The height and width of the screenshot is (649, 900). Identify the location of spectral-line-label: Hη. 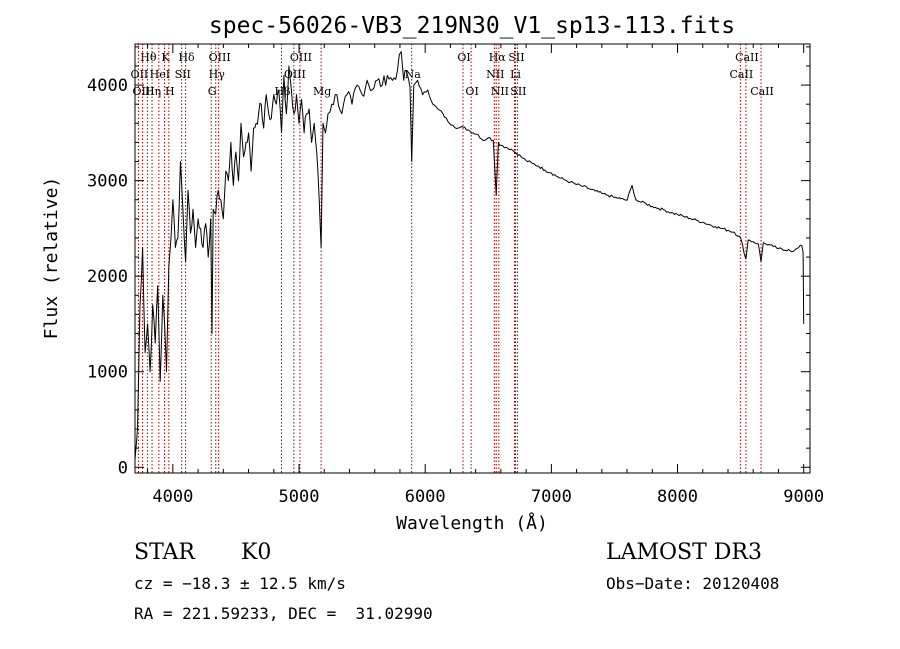
(153, 91).